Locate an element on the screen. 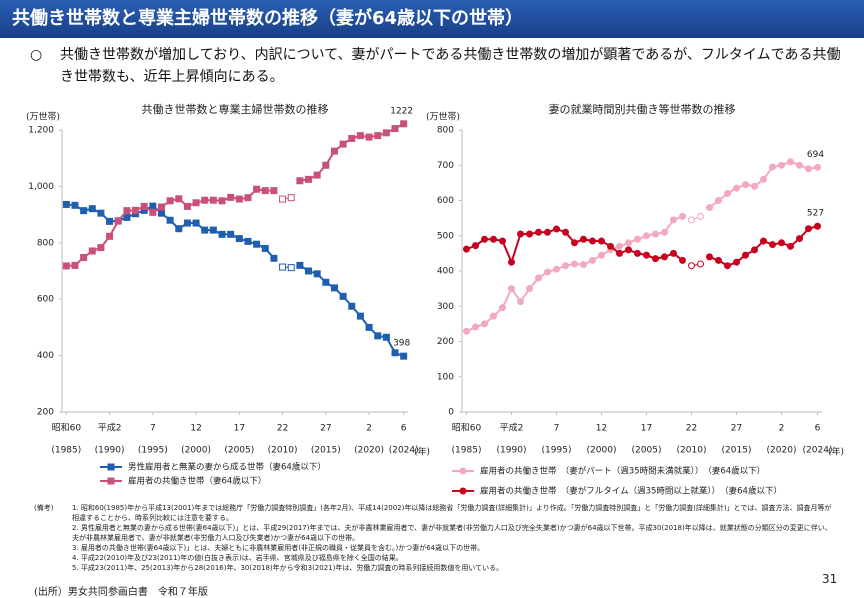 The width and height of the screenshot is (864, 598). y-tick-label: 700 is located at coordinates (445, 166).